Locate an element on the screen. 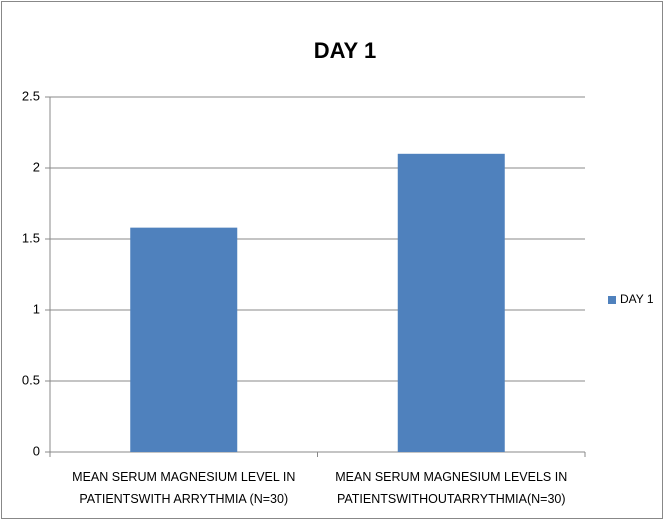 The width and height of the screenshot is (667, 521). y-tick-label: 2 is located at coordinates (36, 166).